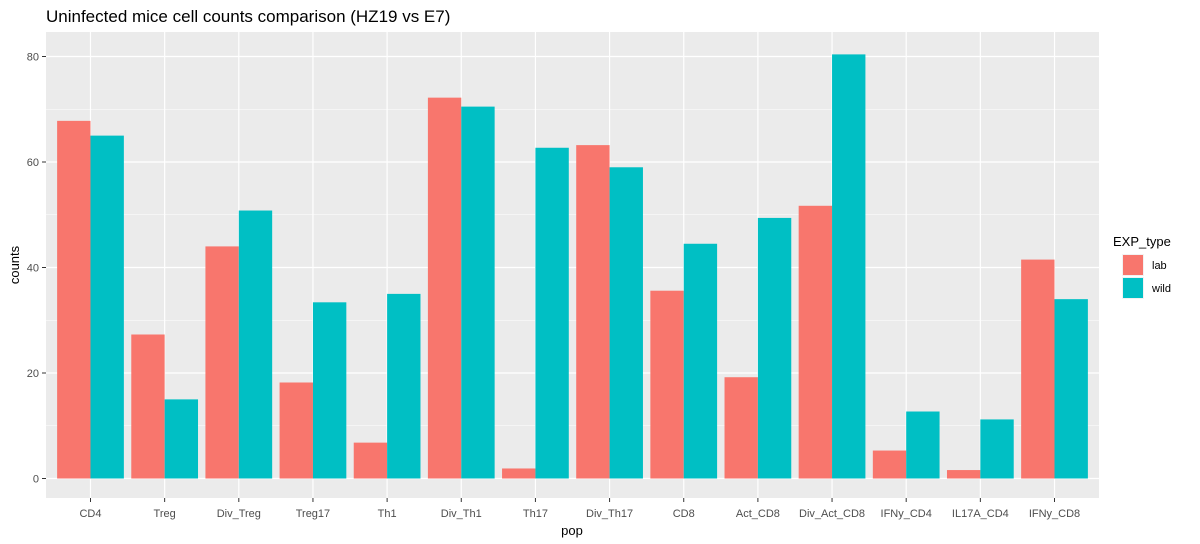 The image size is (1200, 544). Describe the element at coordinates (181, 439) in the screenshot. I see `bar-wild-Treg` at that location.